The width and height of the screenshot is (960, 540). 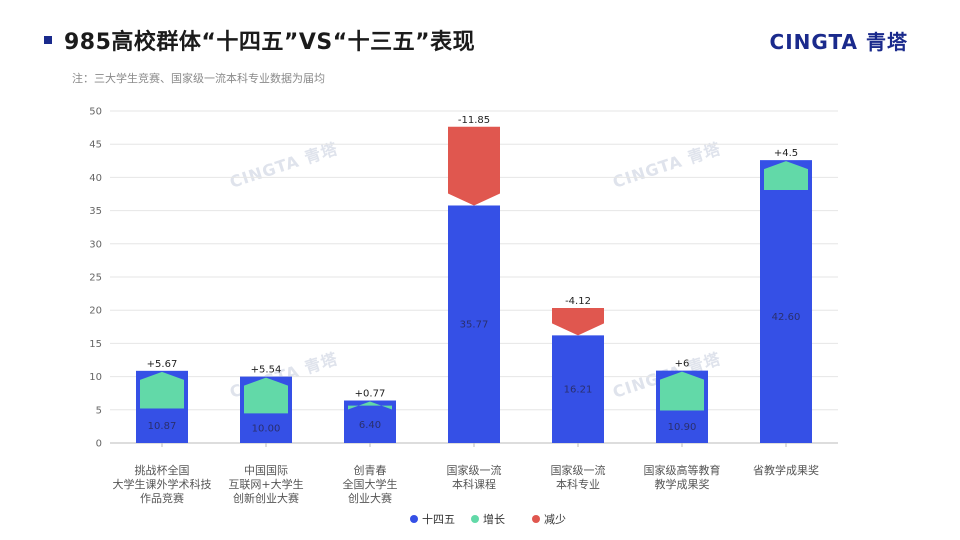 What do you see at coordinates (666, 165) in the screenshot?
I see `watermark-1: CINGTA 青塔` at bounding box center [666, 165].